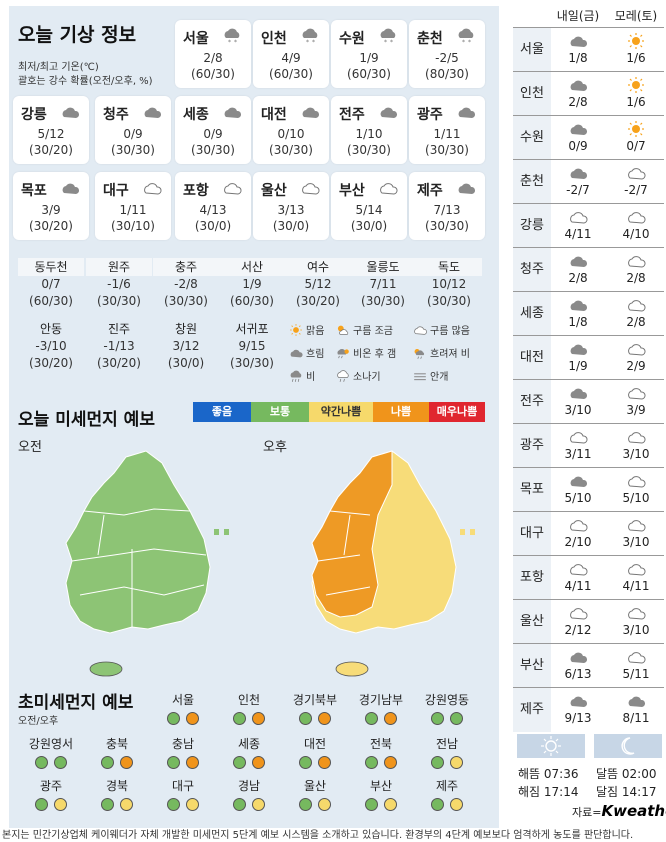  What do you see at coordinates (51, 206) in the screenshot?
I see `city-card: 목포 3/9 (30/20)` at bounding box center [51, 206].